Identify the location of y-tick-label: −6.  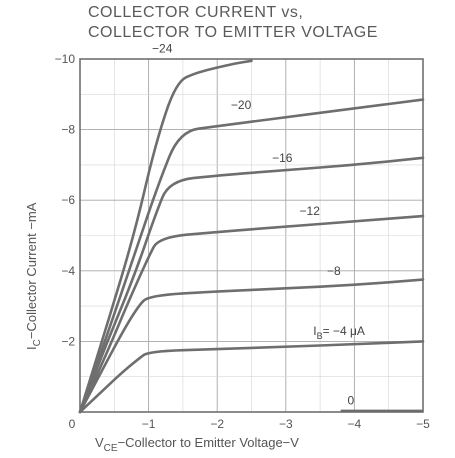
(68, 200).